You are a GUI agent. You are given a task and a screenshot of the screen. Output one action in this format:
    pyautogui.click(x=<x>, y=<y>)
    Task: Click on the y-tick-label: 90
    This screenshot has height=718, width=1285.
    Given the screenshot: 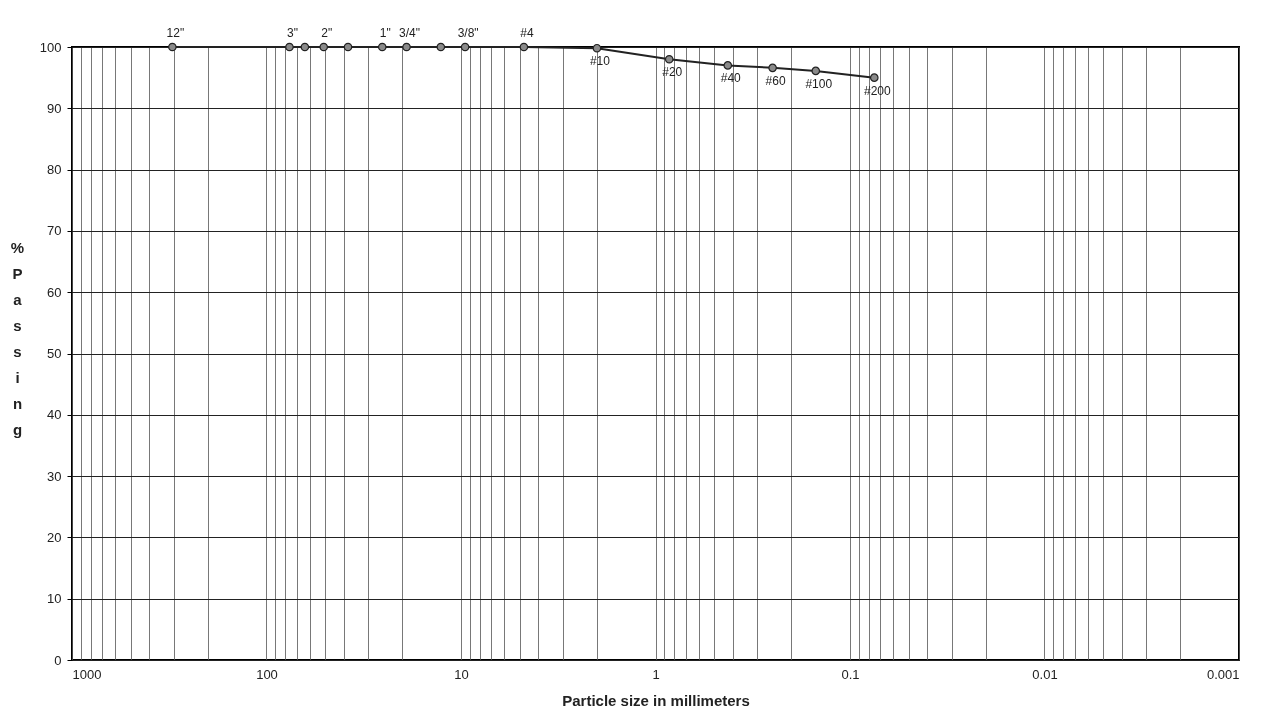 What is the action you would take?
    pyautogui.click(x=54, y=108)
    